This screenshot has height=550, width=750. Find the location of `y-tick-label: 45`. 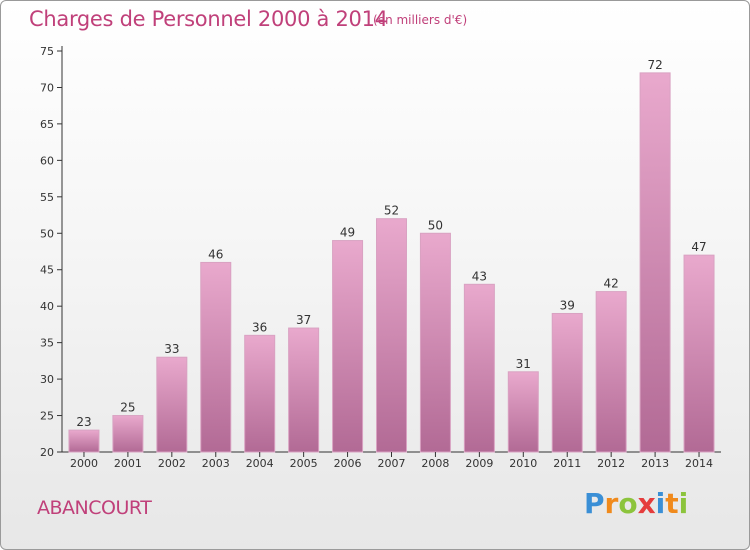

y-tick-label: 45 is located at coordinates (47, 270).